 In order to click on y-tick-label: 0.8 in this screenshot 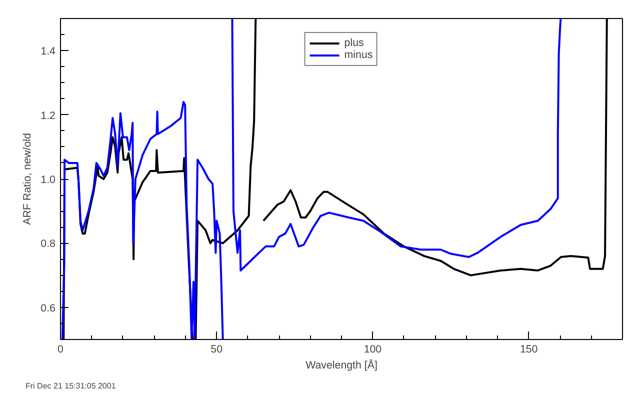, I will do `click(48, 244)`.